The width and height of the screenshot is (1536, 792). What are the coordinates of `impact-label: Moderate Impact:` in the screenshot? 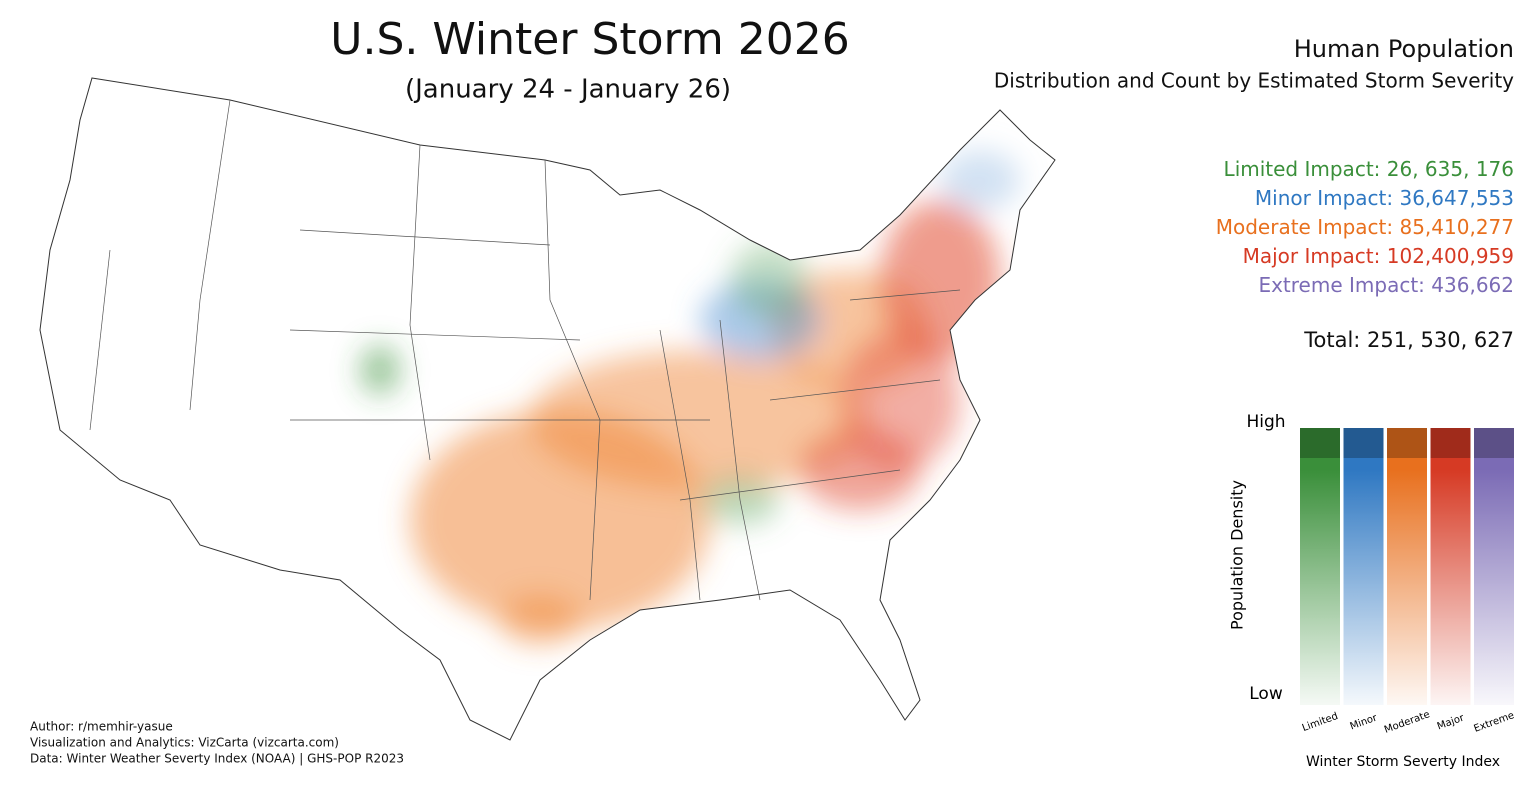 It's located at (1304, 227).